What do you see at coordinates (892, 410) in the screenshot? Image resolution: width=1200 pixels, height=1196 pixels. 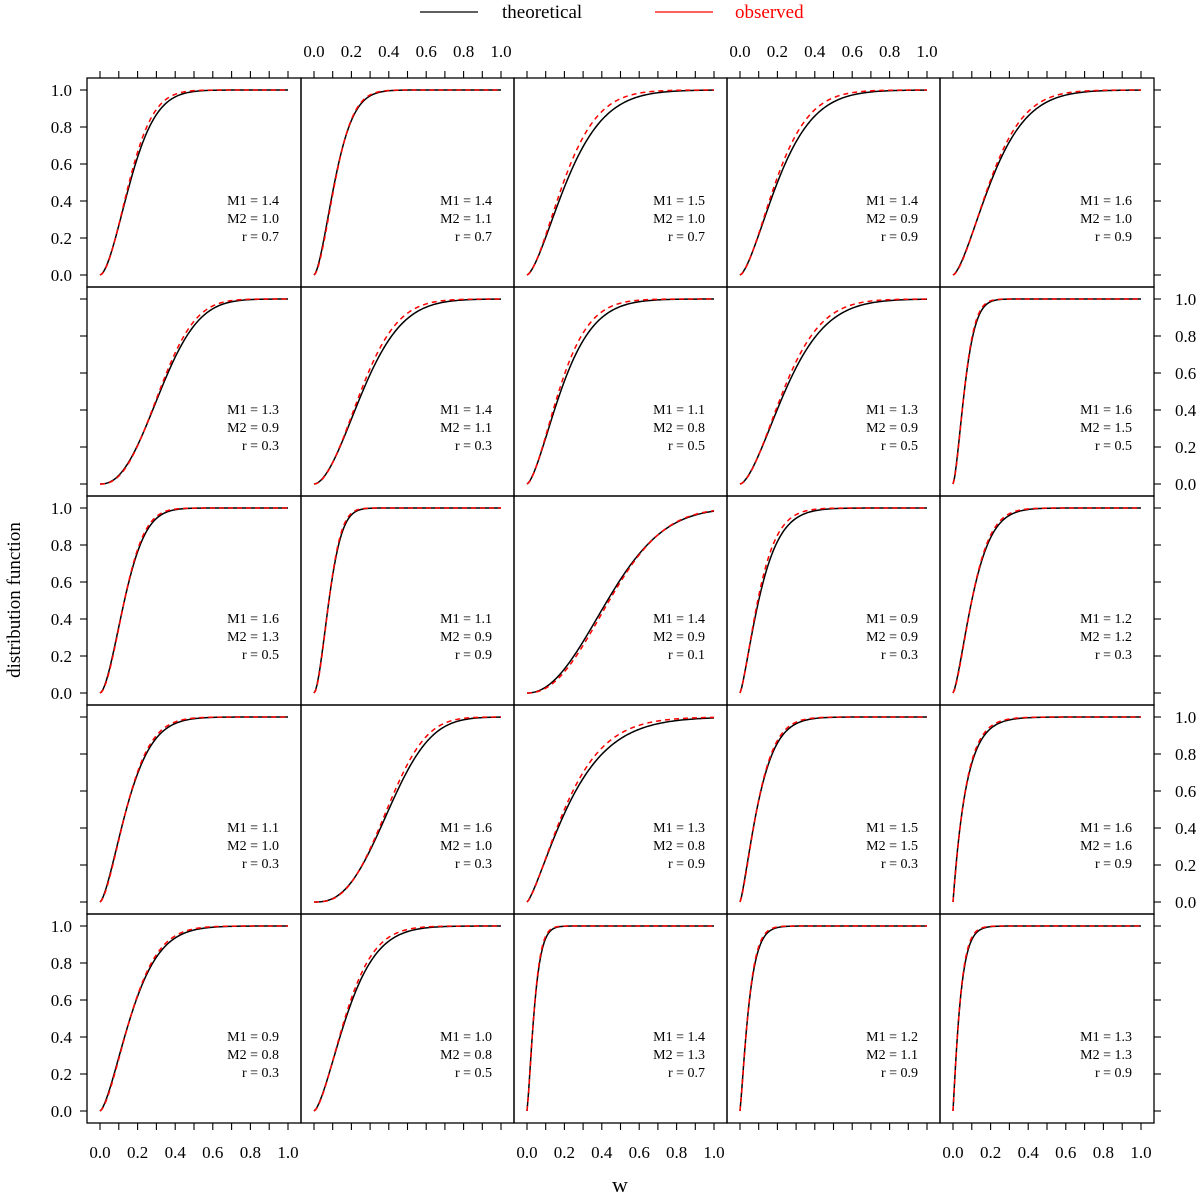 I see `panel-m1-label: M1 = 1.3` at bounding box center [892, 410].